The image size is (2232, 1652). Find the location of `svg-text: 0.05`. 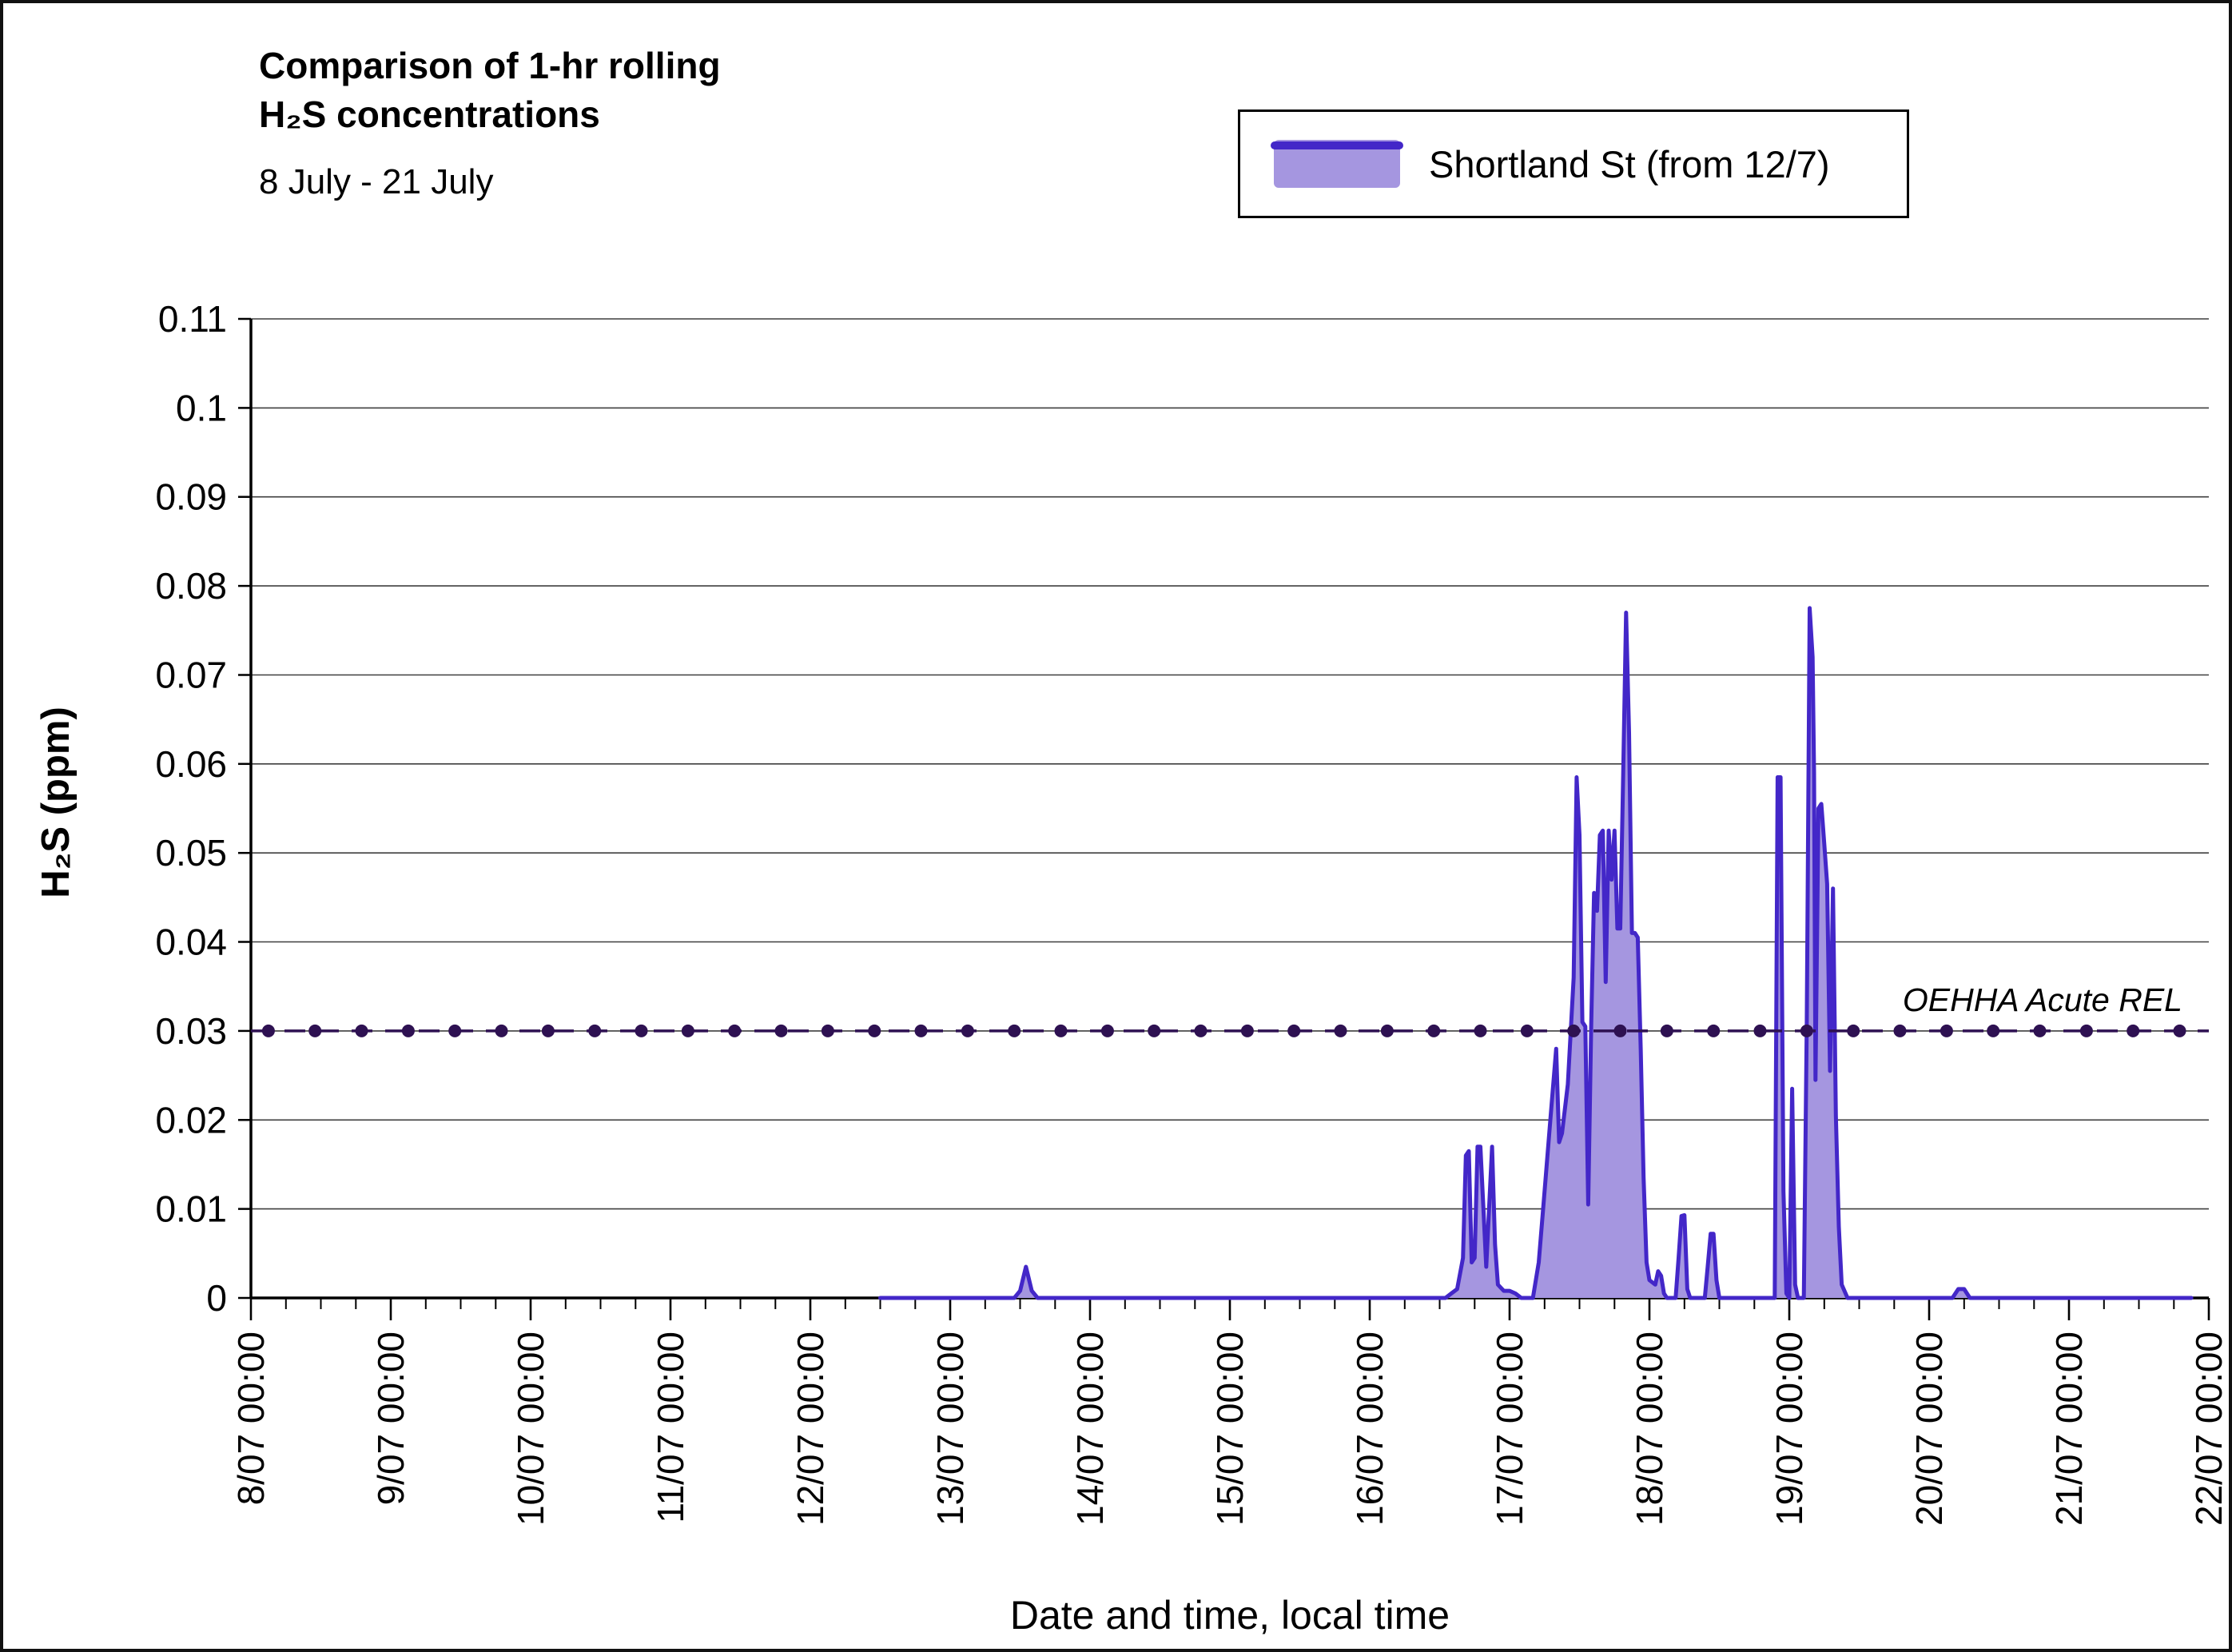

svg-text: 0.05 is located at coordinates (191, 853).